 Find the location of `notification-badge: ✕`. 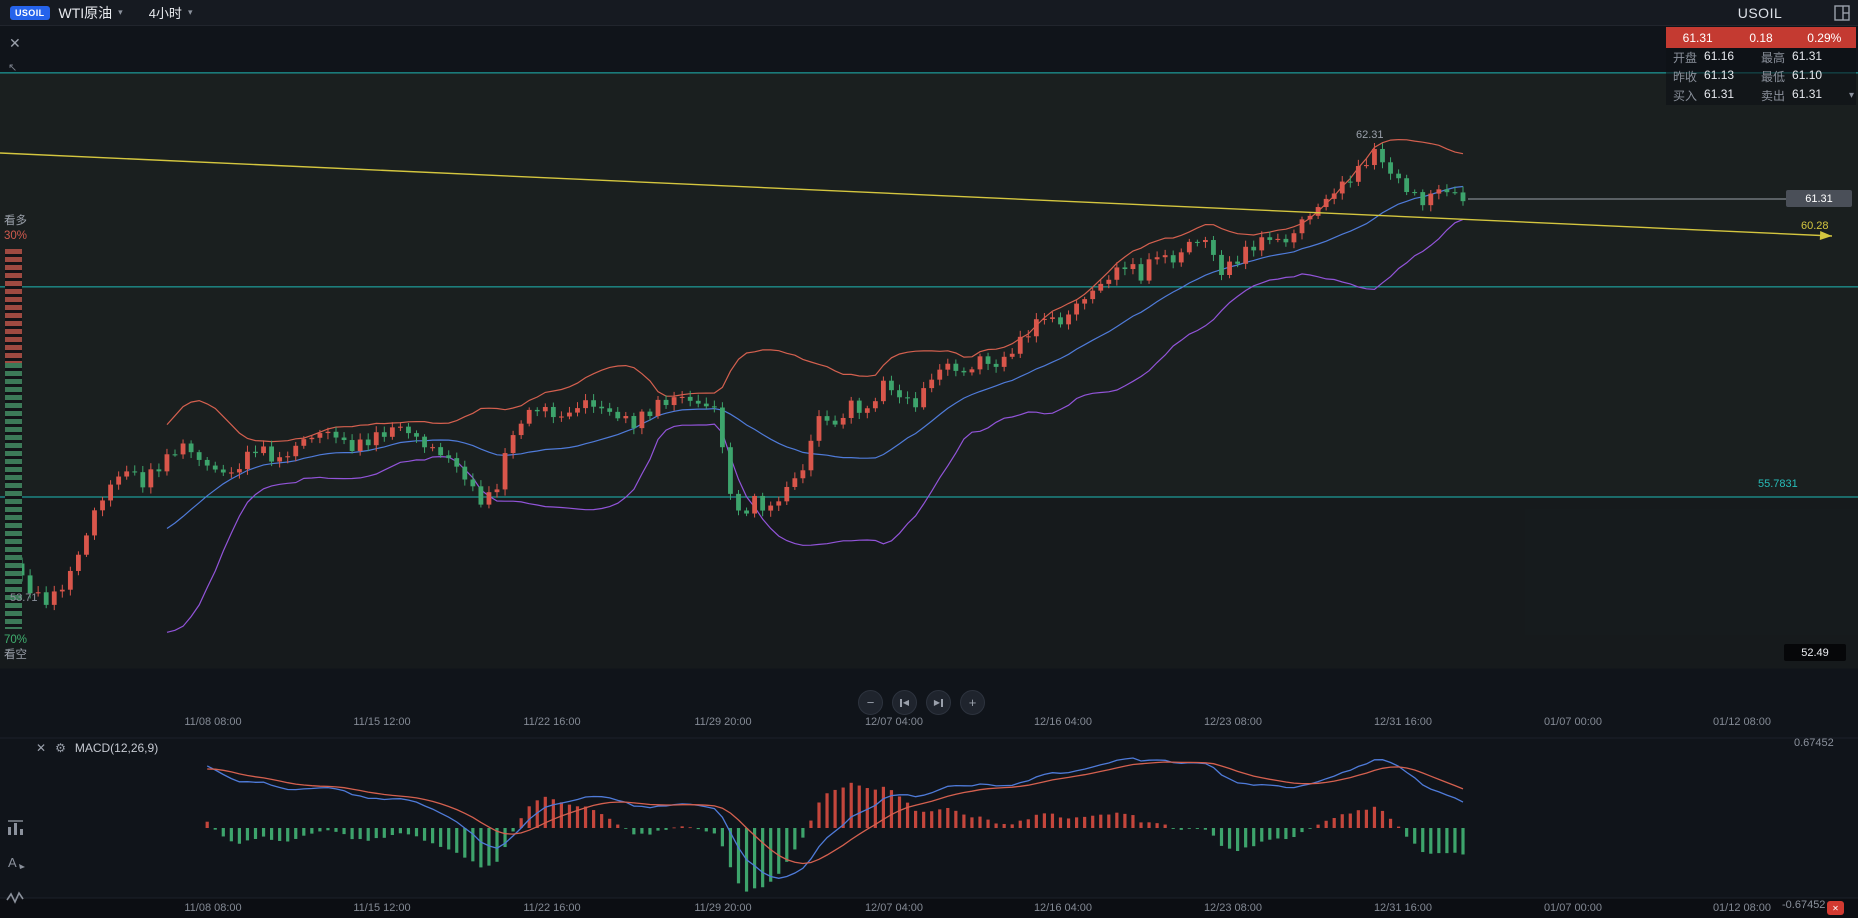

notification-badge: ✕ is located at coordinates (1835, 908).